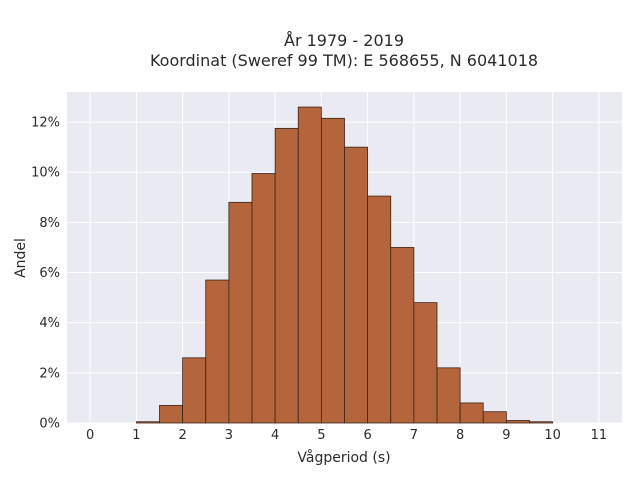 This screenshot has width=640, height=480. What do you see at coordinates (45, 123) in the screenshot?
I see `y-tick-label: 12%` at bounding box center [45, 123].